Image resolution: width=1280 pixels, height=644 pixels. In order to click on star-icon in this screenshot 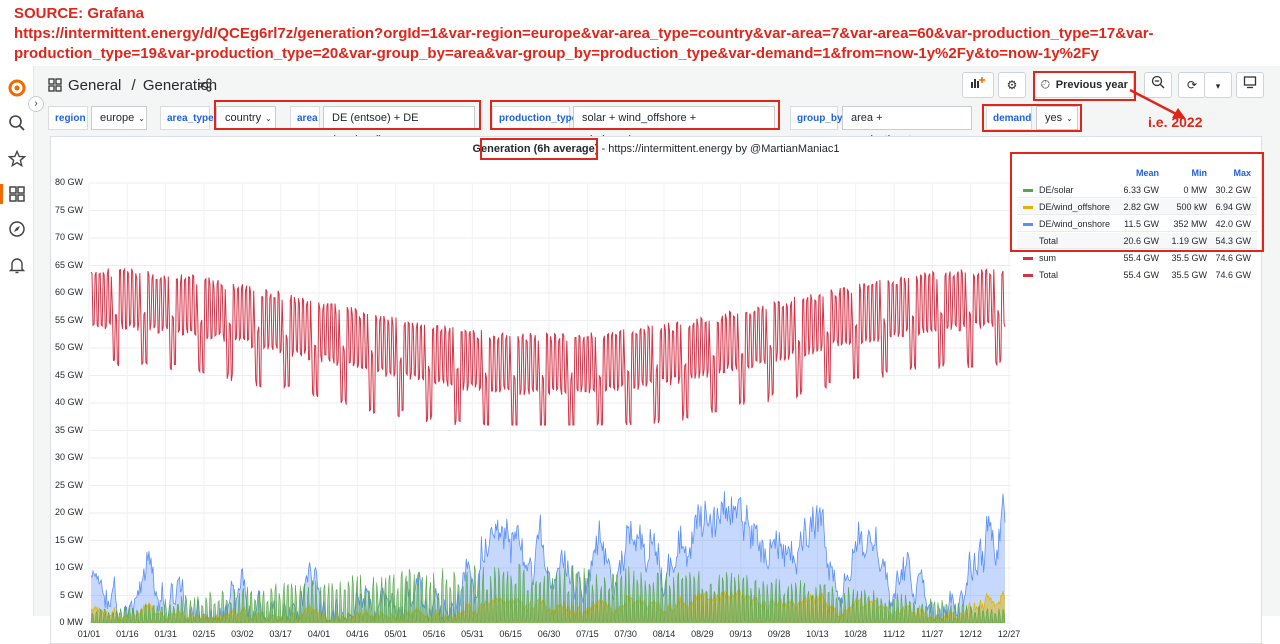, I will do `click(17, 159)`.